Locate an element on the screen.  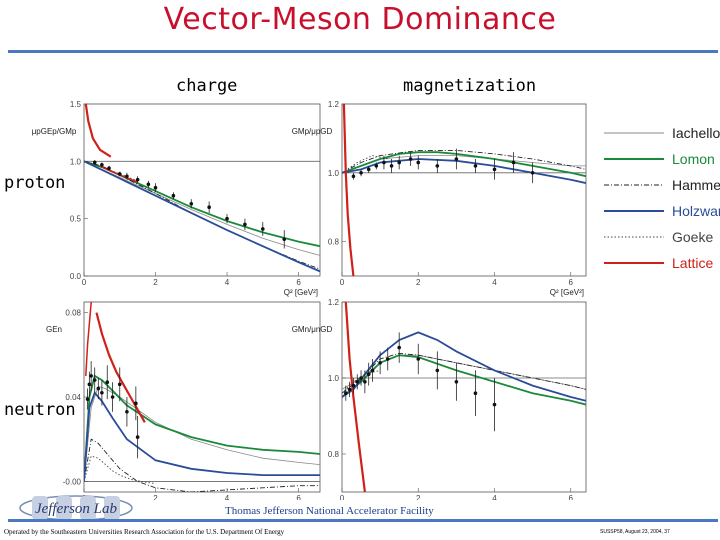
series-iachello is located at coordinates (202, 208).